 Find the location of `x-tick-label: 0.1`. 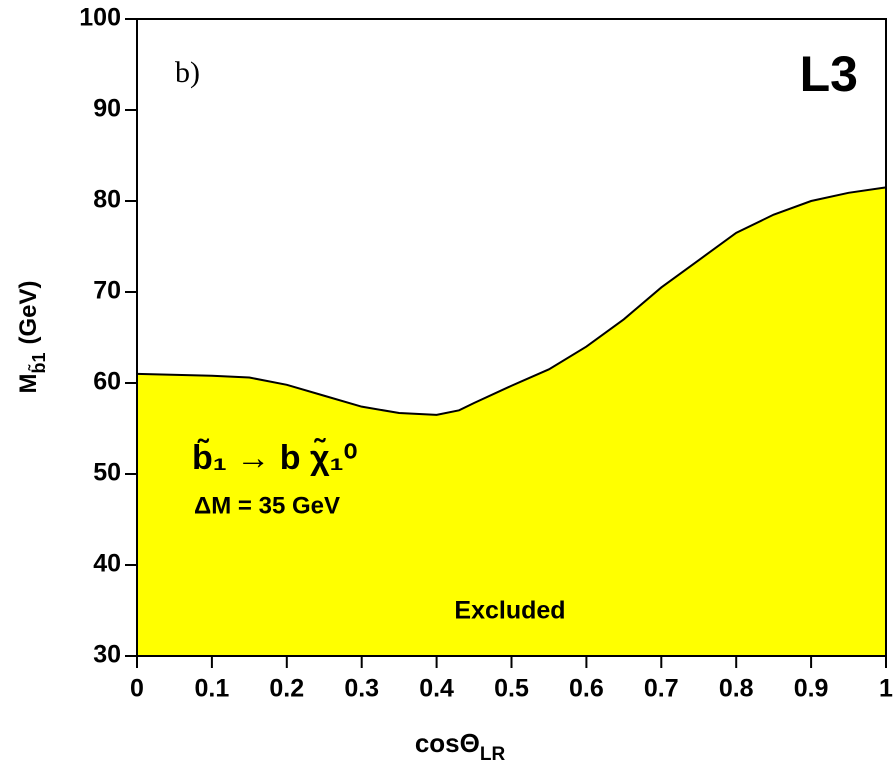

x-tick-label: 0.1 is located at coordinates (212, 689).